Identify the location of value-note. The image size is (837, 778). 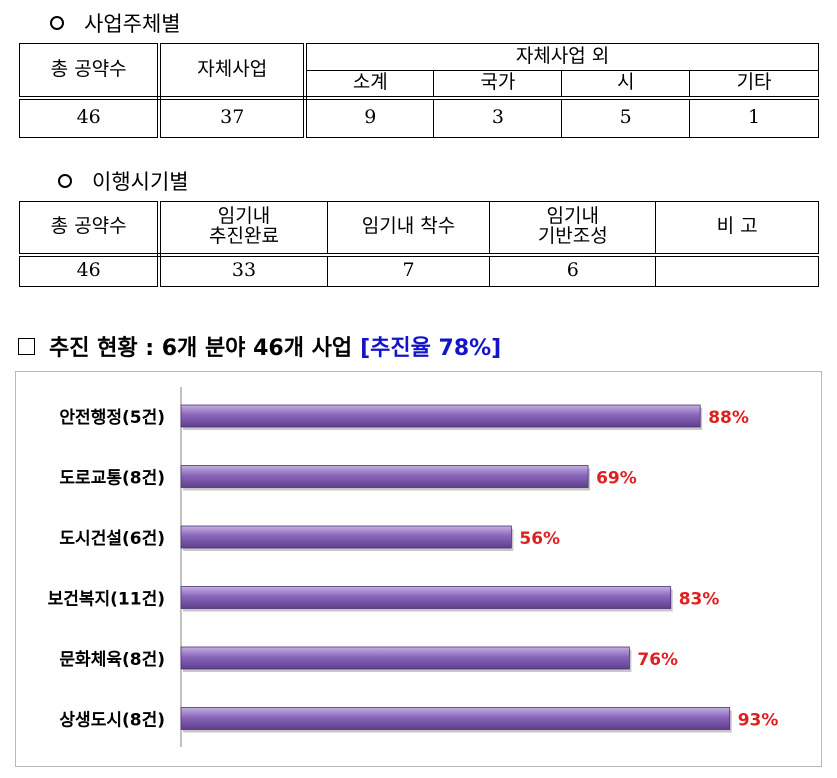
(737, 271).